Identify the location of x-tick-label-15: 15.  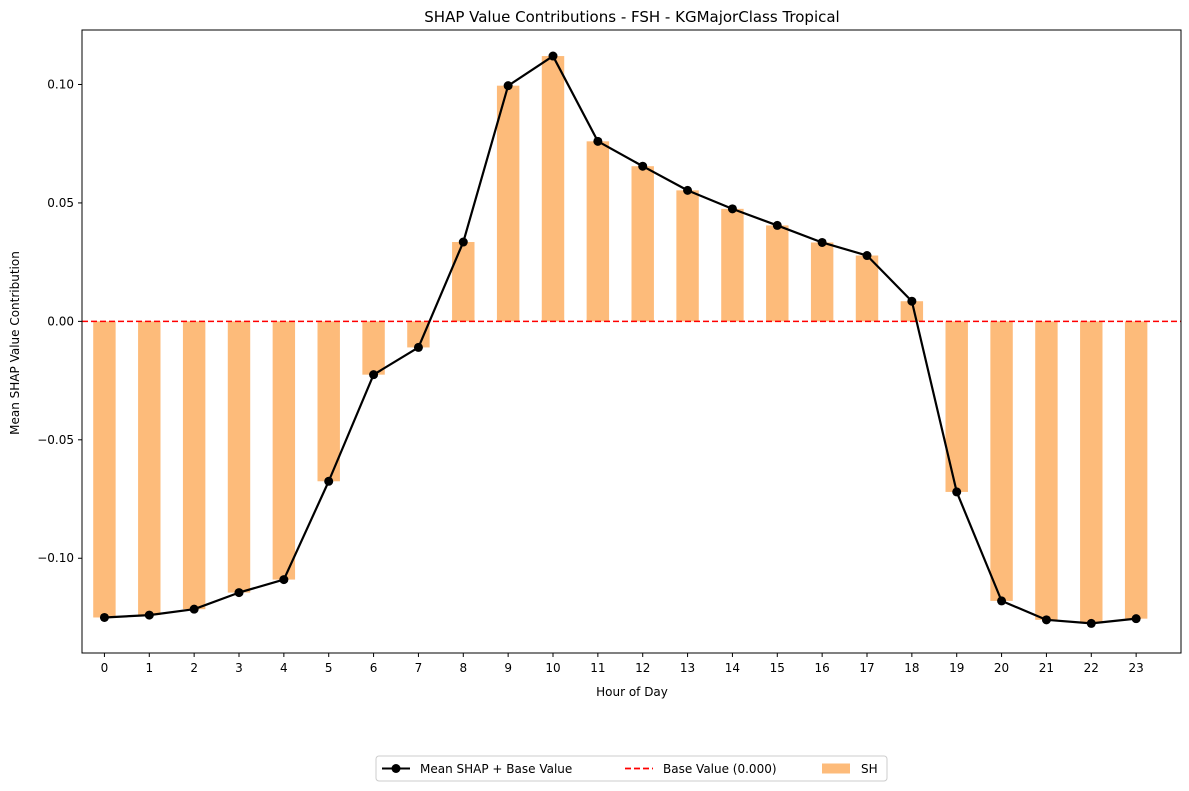
(777, 668).